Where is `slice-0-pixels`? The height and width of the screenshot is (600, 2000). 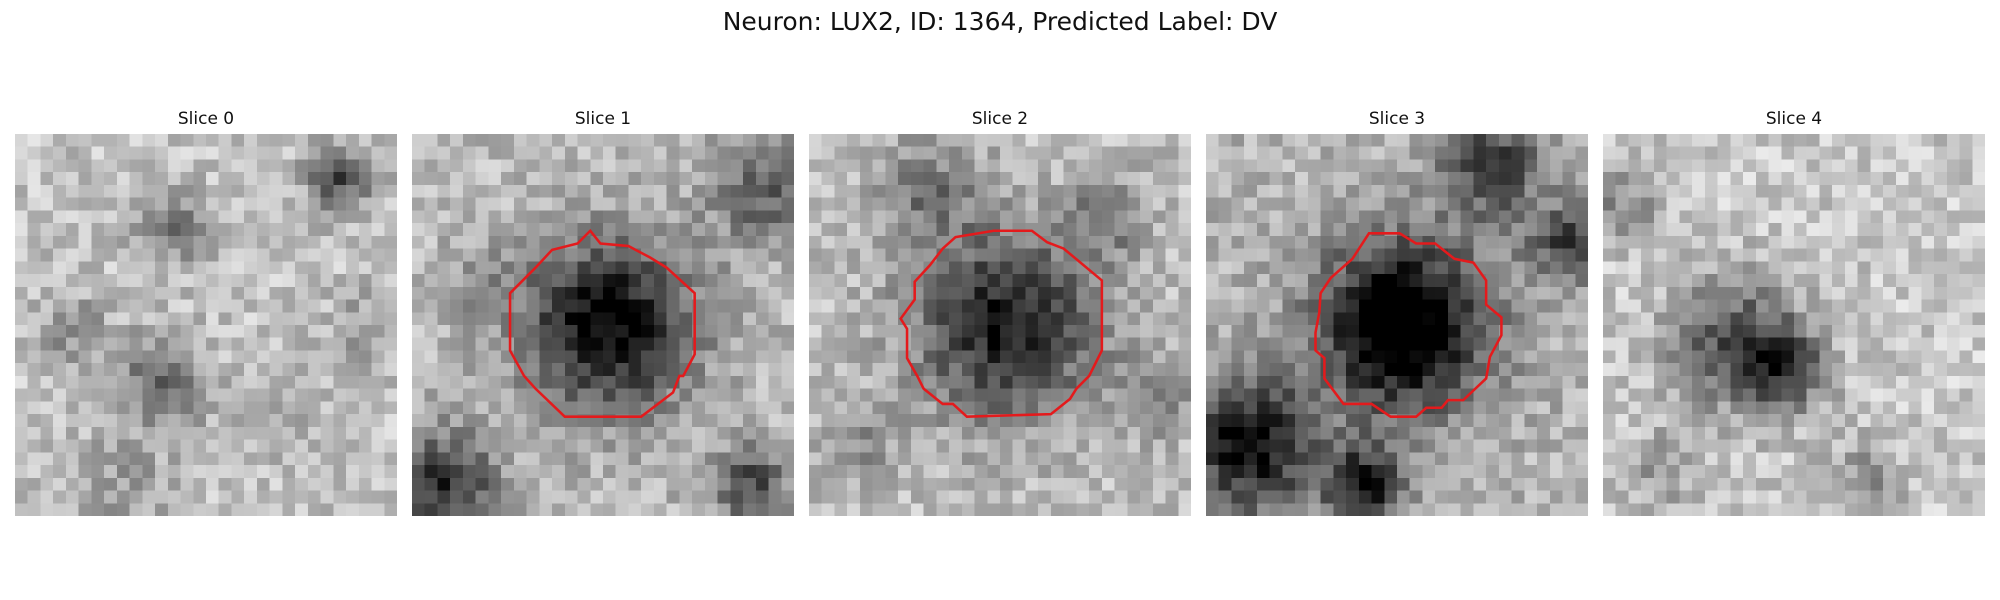 slice-0-pixels is located at coordinates (206, 325).